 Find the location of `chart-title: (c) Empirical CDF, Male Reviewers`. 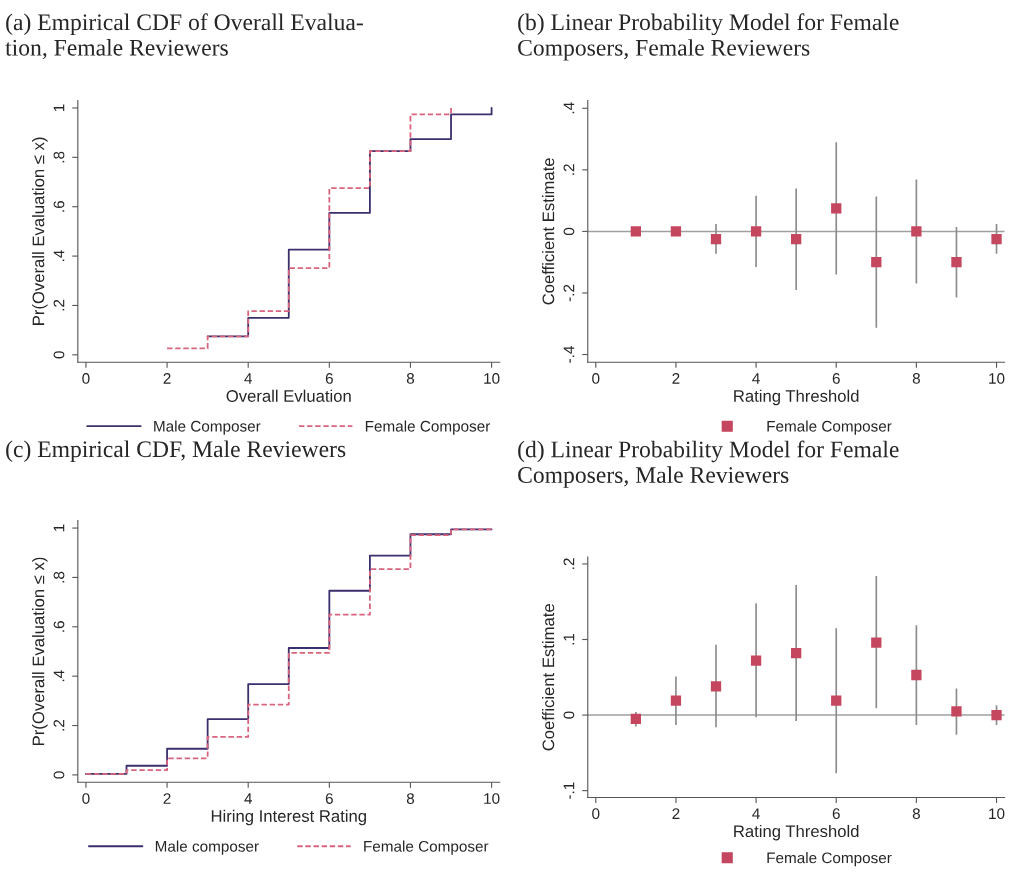

chart-title: (c) Empirical CDF, Male Reviewers is located at coordinates (176, 451).